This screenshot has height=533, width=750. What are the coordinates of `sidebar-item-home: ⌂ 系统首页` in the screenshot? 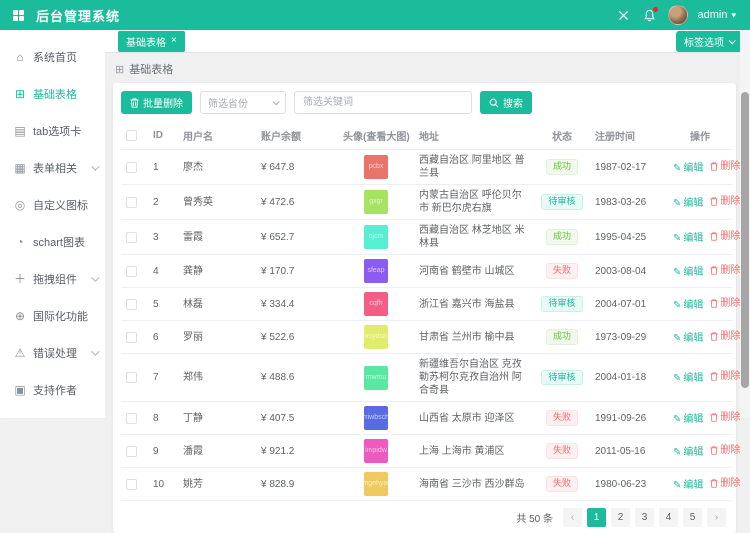 It's located at (52, 56).